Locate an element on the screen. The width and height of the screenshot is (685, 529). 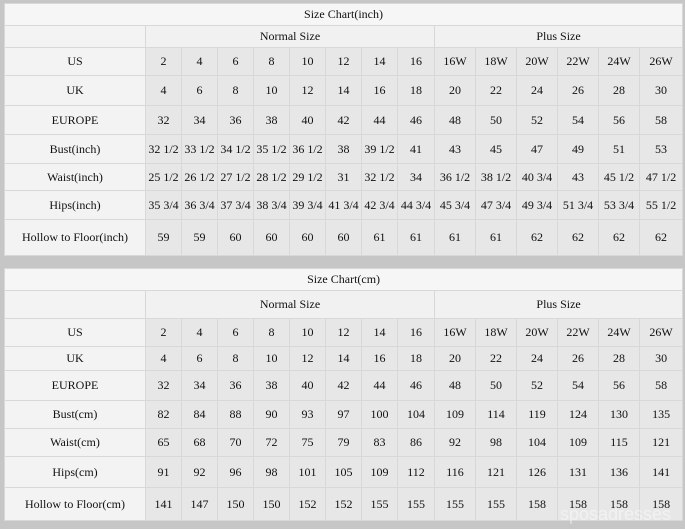
size-cell: 65 is located at coordinates (163, 442).